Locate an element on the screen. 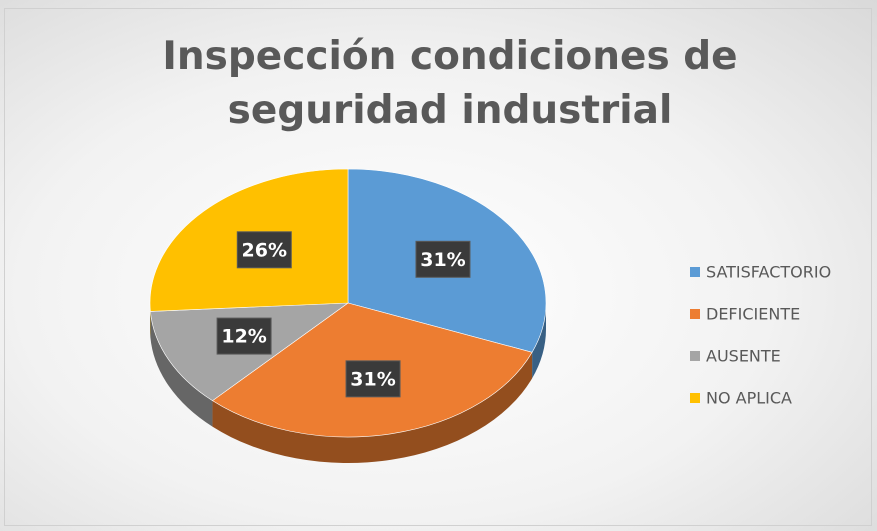 Image resolution: width=877 pixels, height=531 pixels. data-label: 12% is located at coordinates (243, 337).